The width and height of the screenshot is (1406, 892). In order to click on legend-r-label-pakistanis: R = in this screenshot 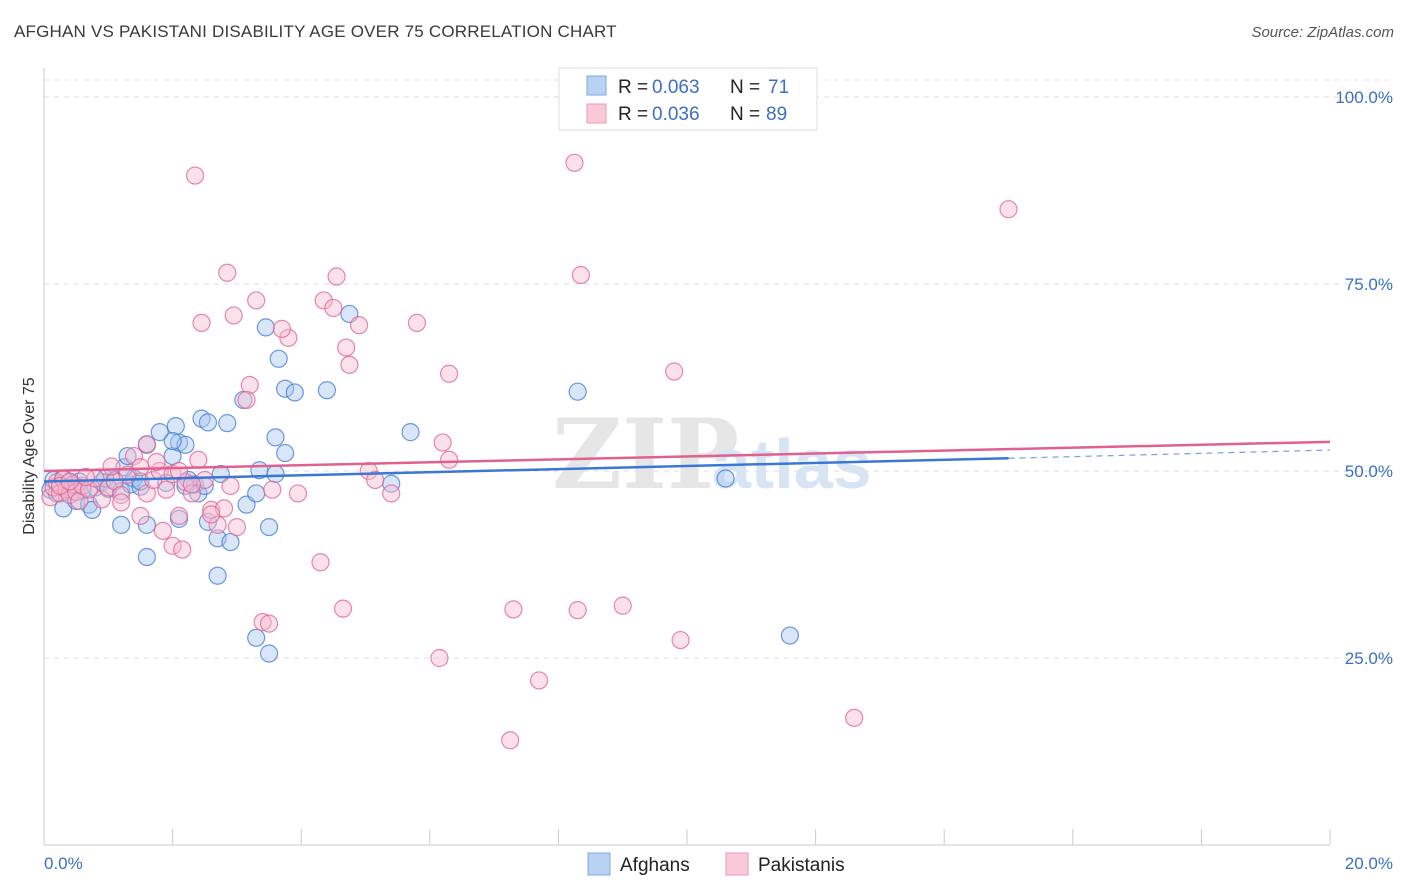, I will do `click(633, 114)`.